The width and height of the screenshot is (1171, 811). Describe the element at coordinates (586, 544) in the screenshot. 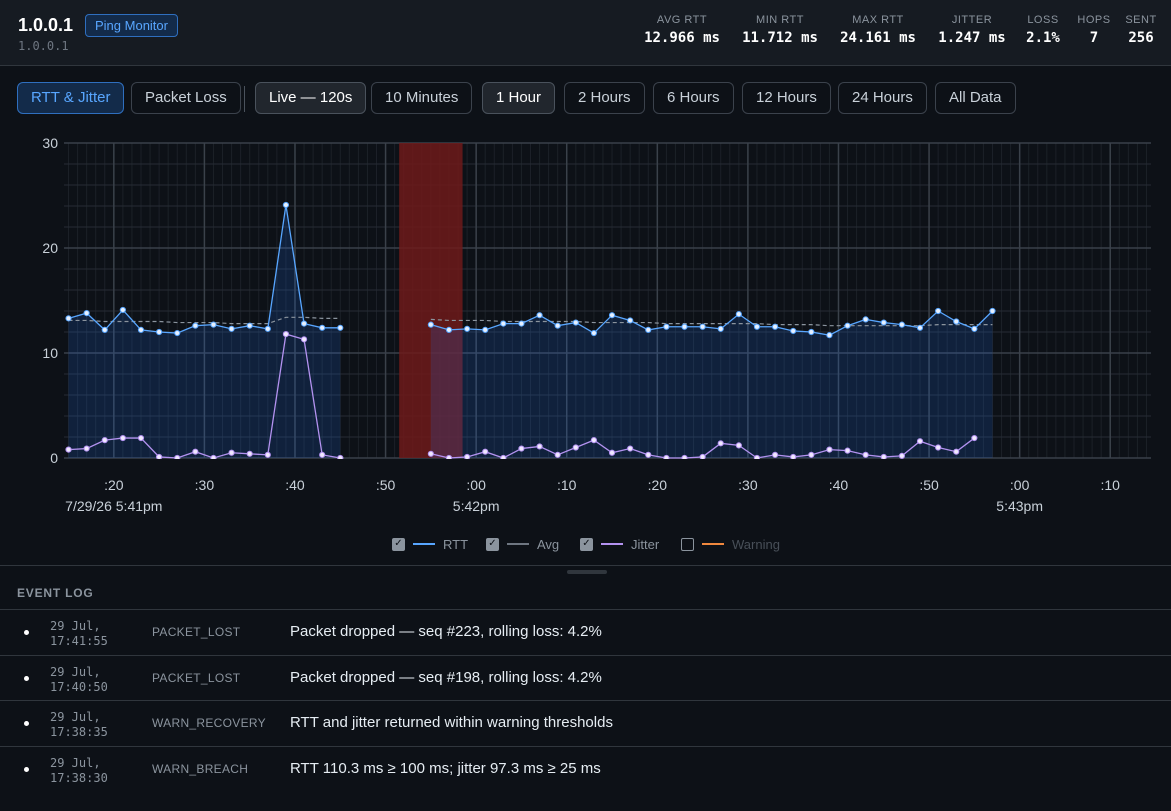

I see `legend-jitter-checkbox: ✓` at that location.